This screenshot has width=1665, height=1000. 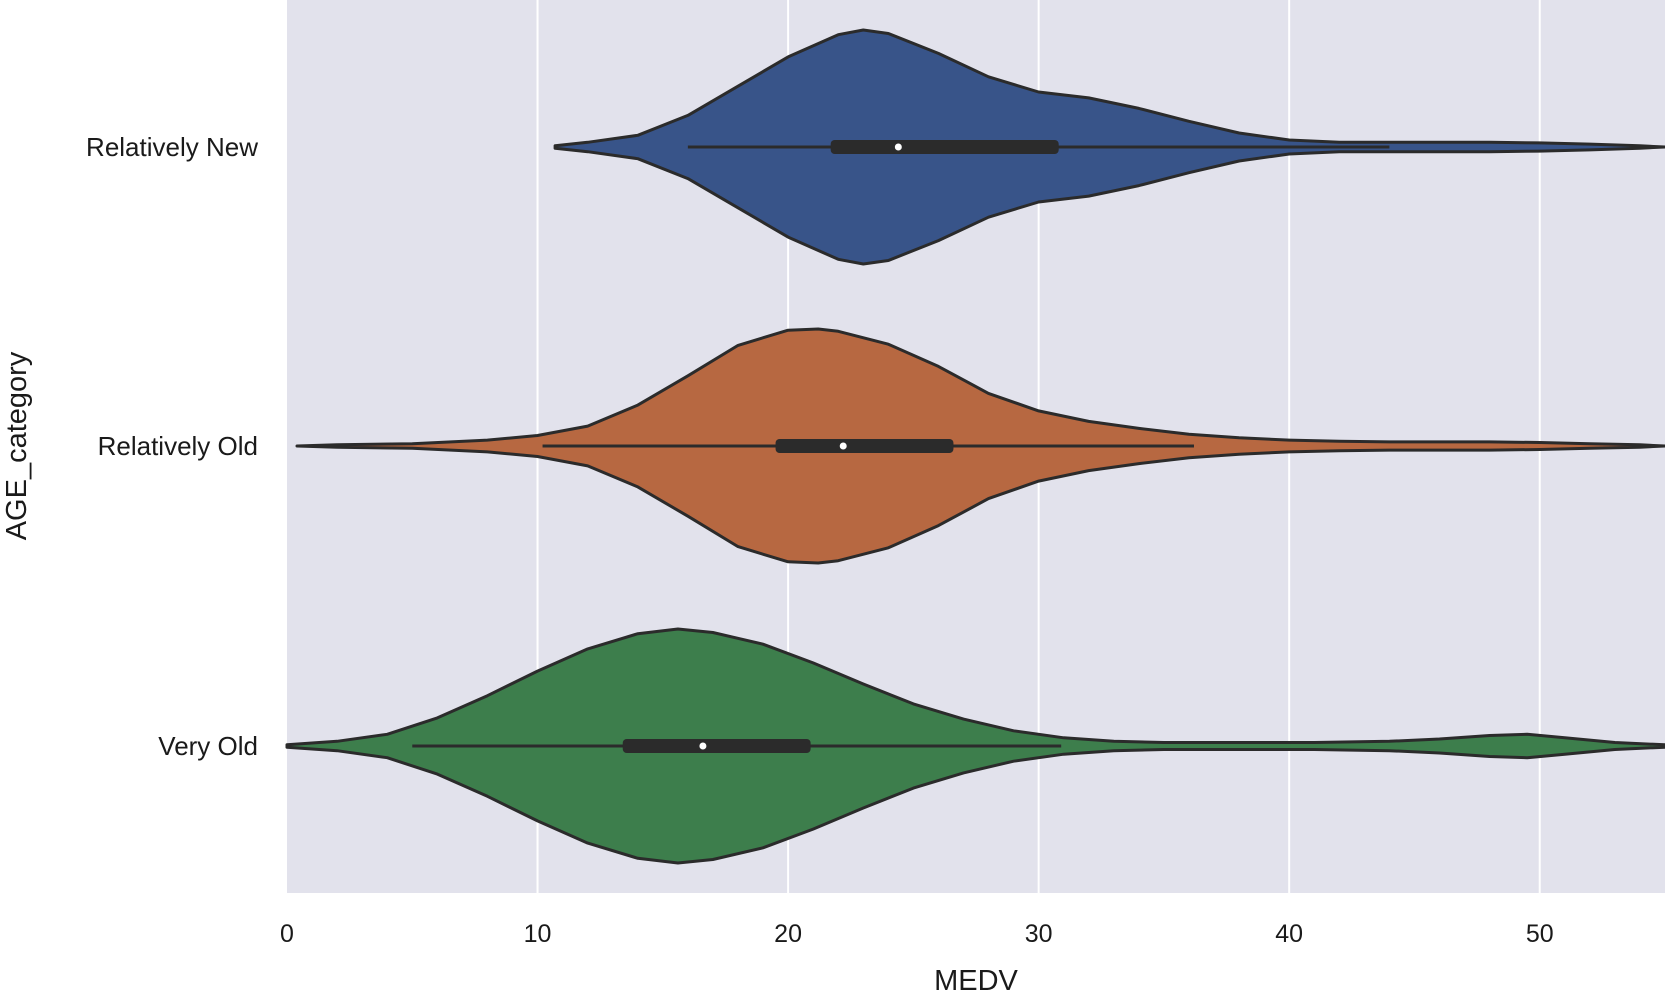 What do you see at coordinates (1540, 934) in the screenshot?
I see `x-tick-label: 50` at bounding box center [1540, 934].